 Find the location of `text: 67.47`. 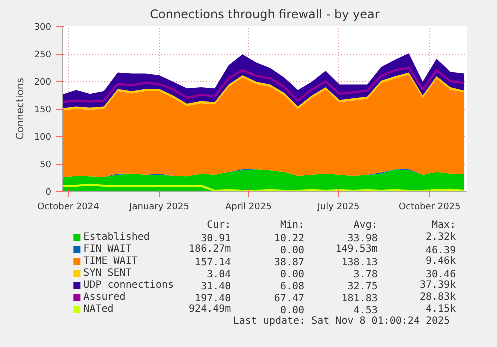

text: 67.47 is located at coordinates (289, 299).